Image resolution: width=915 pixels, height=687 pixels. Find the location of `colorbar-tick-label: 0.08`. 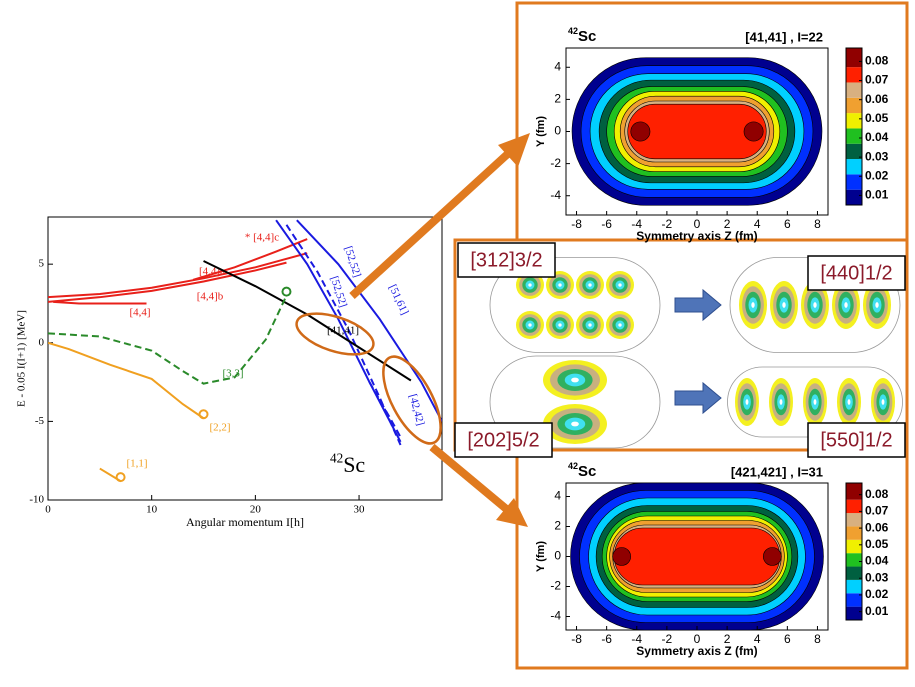

colorbar-tick-label: 0.08 is located at coordinates (877, 61).